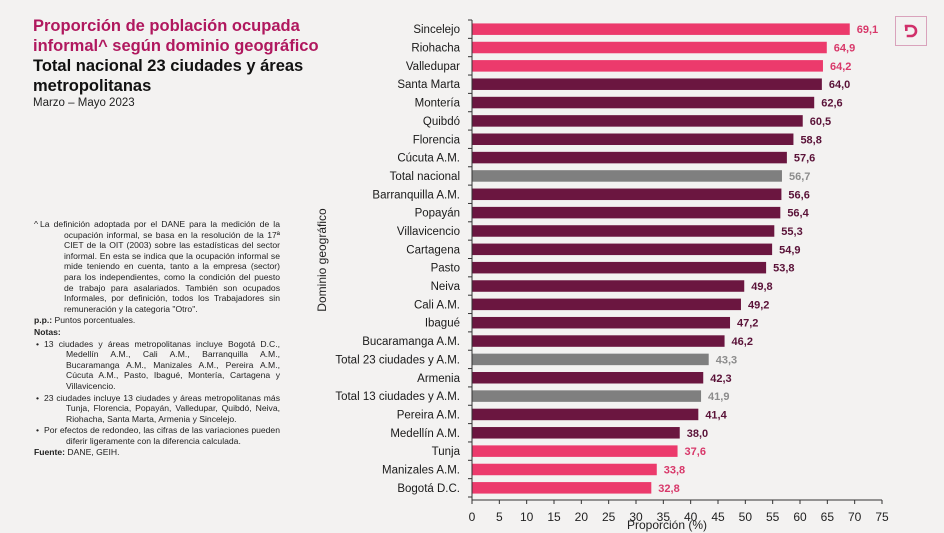  What do you see at coordinates (445, 269) in the screenshot?
I see `category-label: Pasto` at bounding box center [445, 269].